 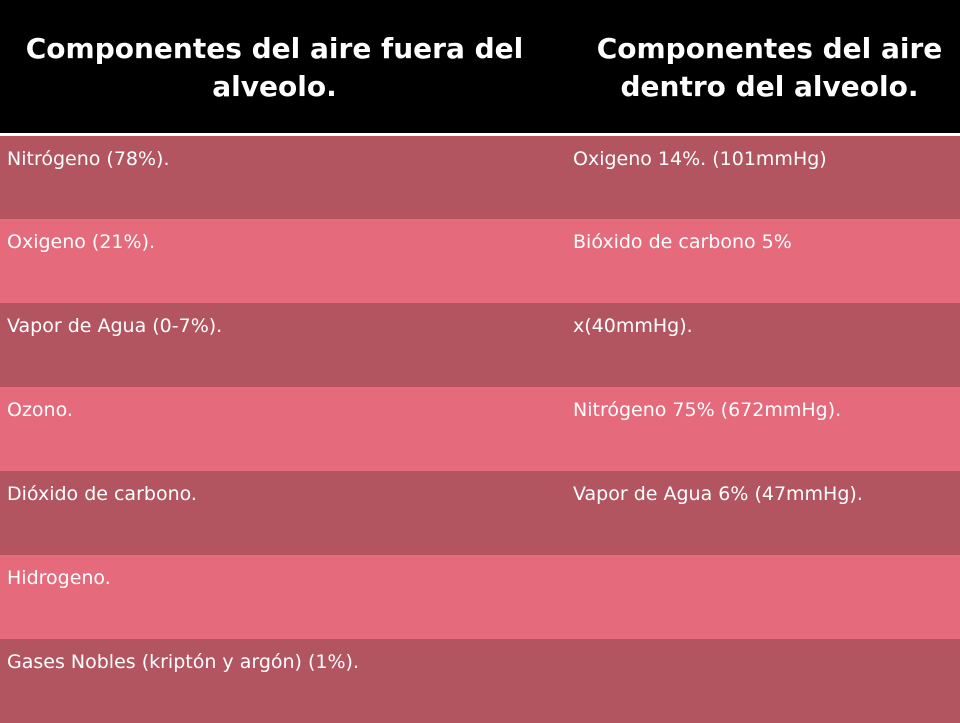 I want to click on cell-inside: Oxigeno 14%. (101mmHg), so click(x=762, y=176).